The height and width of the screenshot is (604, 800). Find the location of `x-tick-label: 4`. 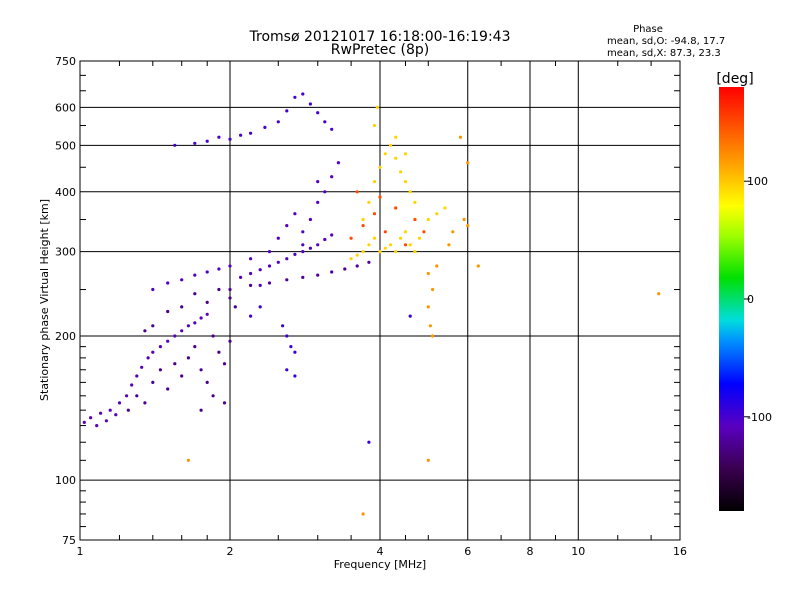

x-tick-label: 4 is located at coordinates (380, 551).